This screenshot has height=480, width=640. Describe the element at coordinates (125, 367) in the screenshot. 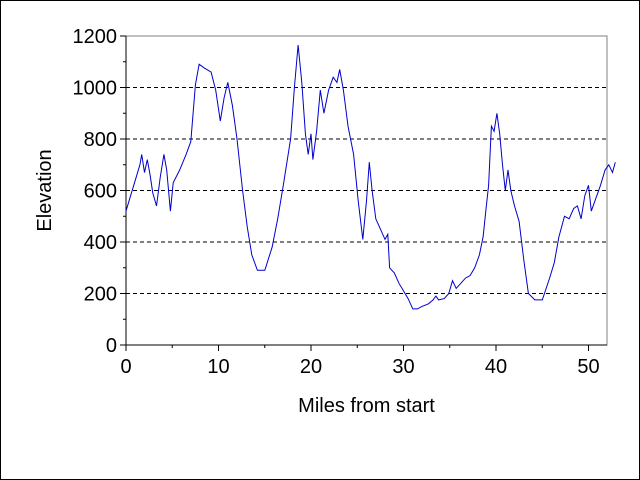

I see `x-tick-label: 0` at that location.